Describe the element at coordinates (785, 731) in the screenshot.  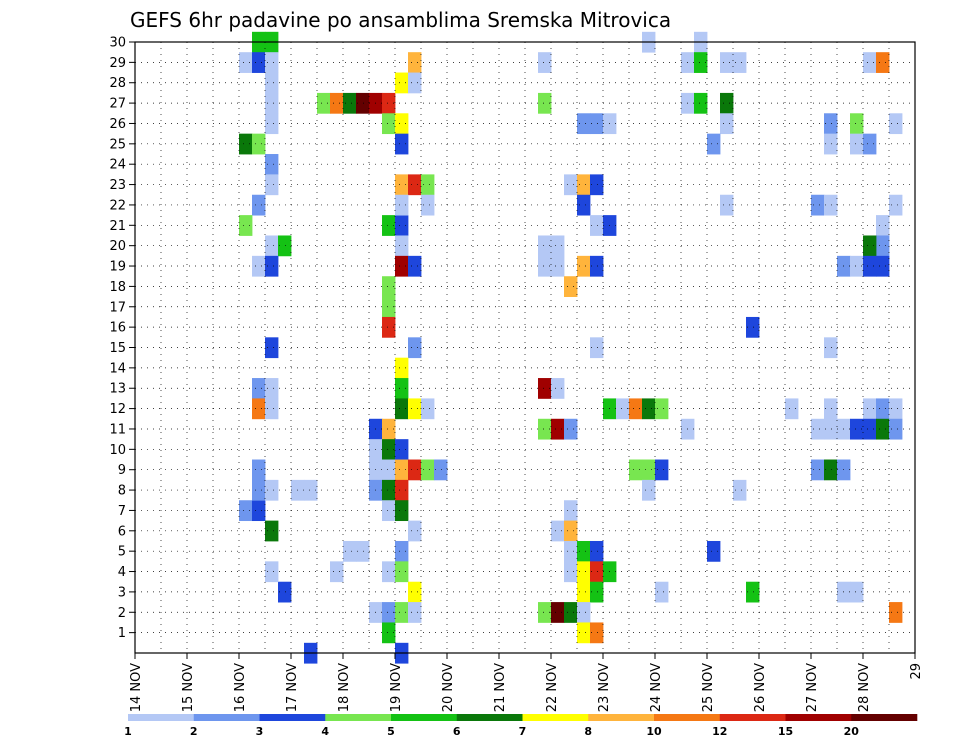
I see `legend-label-10: 15` at that location.